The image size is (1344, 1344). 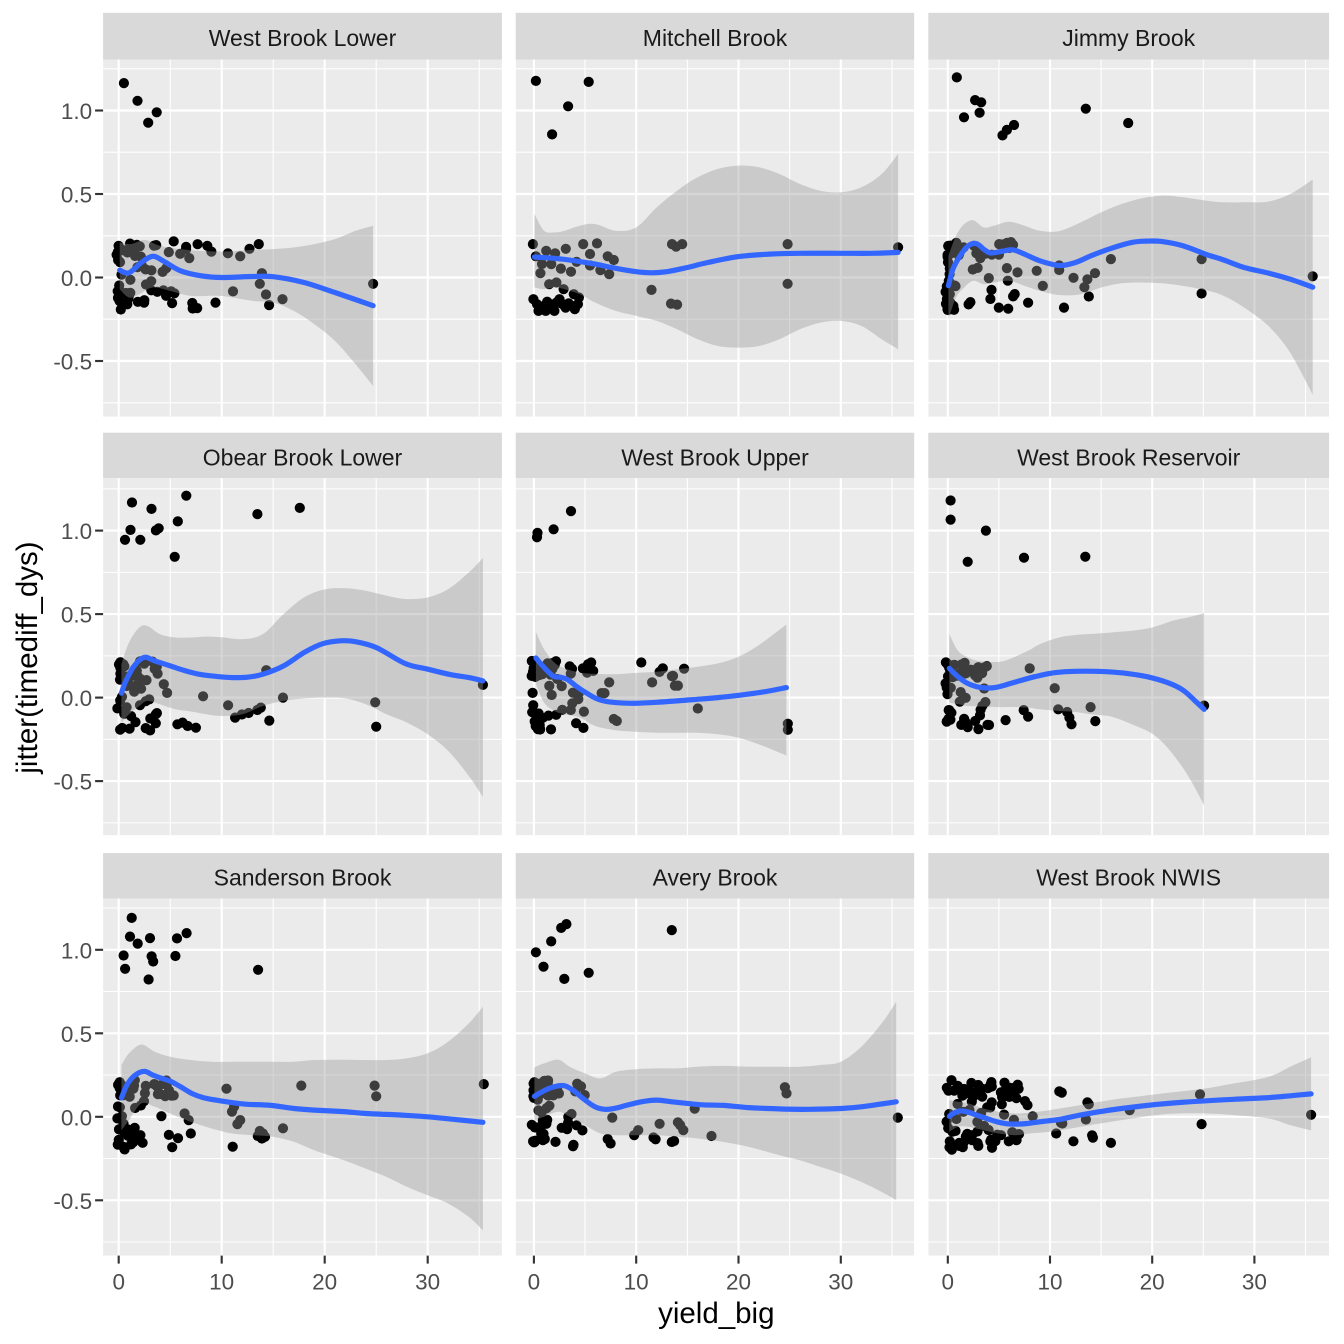 What do you see at coordinates (1128, 38) in the screenshot?
I see `svg-text: Jimmy Brook` at bounding box center [1128, 38].